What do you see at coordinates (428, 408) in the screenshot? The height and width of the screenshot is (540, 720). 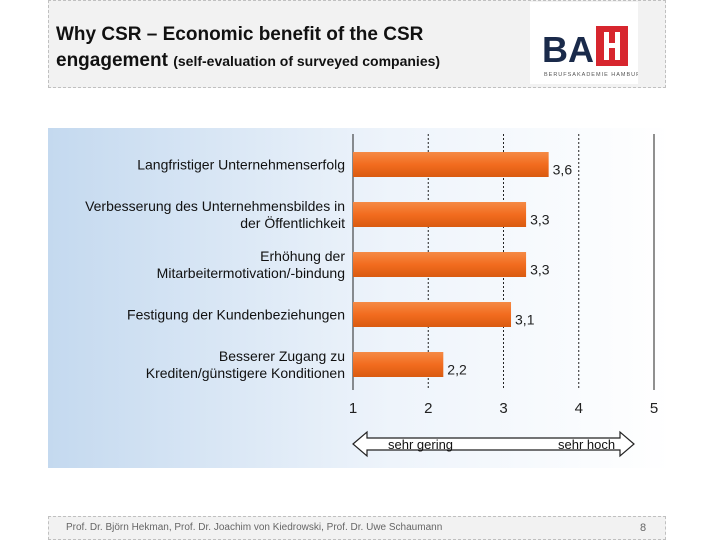 I see `x-tick-label: 2` at bounding box center [428, 408].